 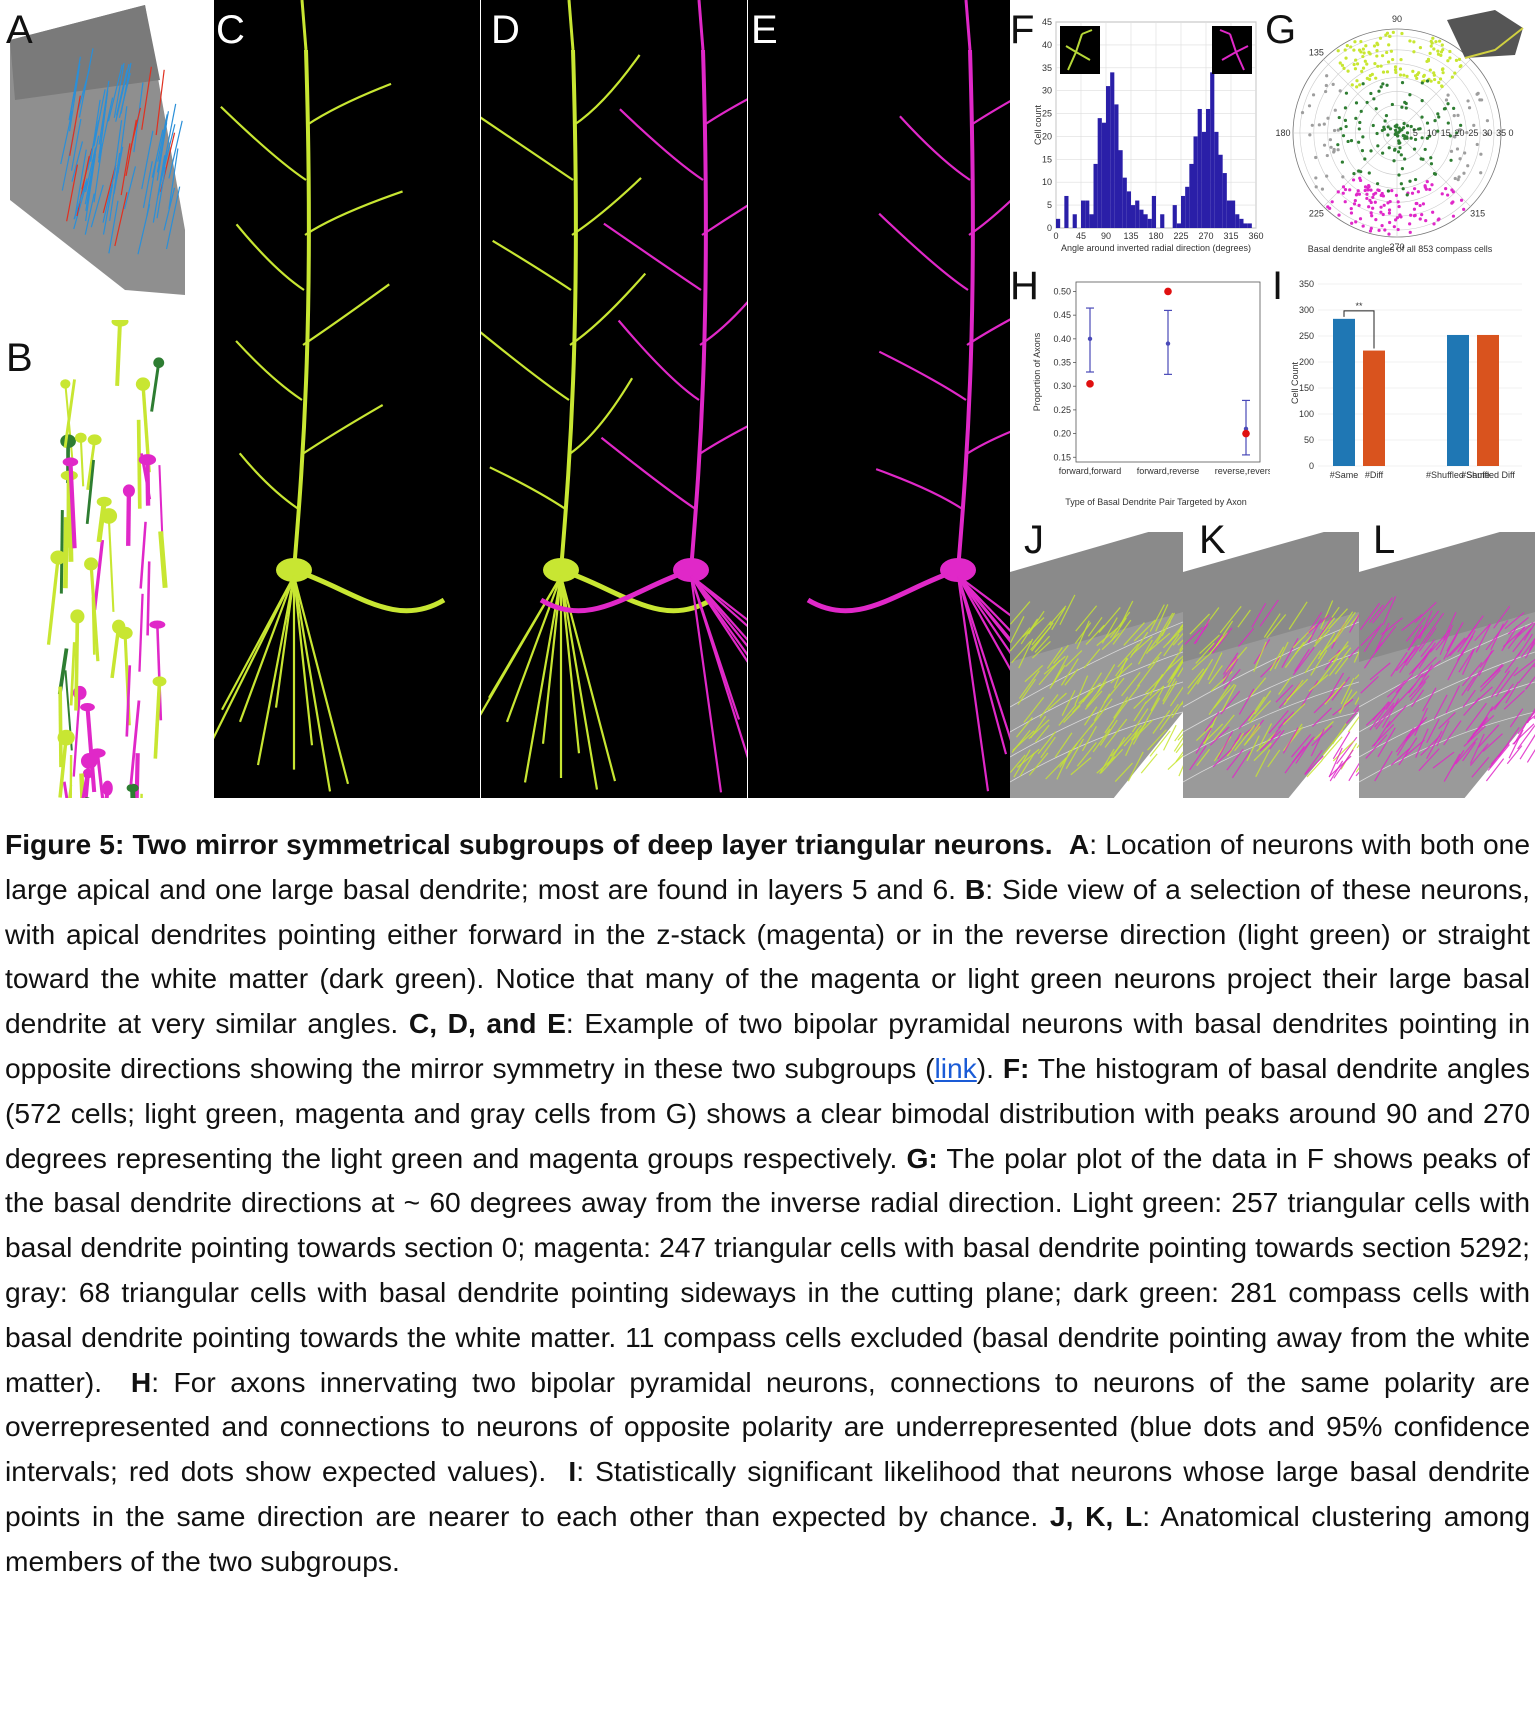 What do you see at coordinates (107, 559) in the screenshot?
I see `neuron-strands` at bounding box center [107, 559].